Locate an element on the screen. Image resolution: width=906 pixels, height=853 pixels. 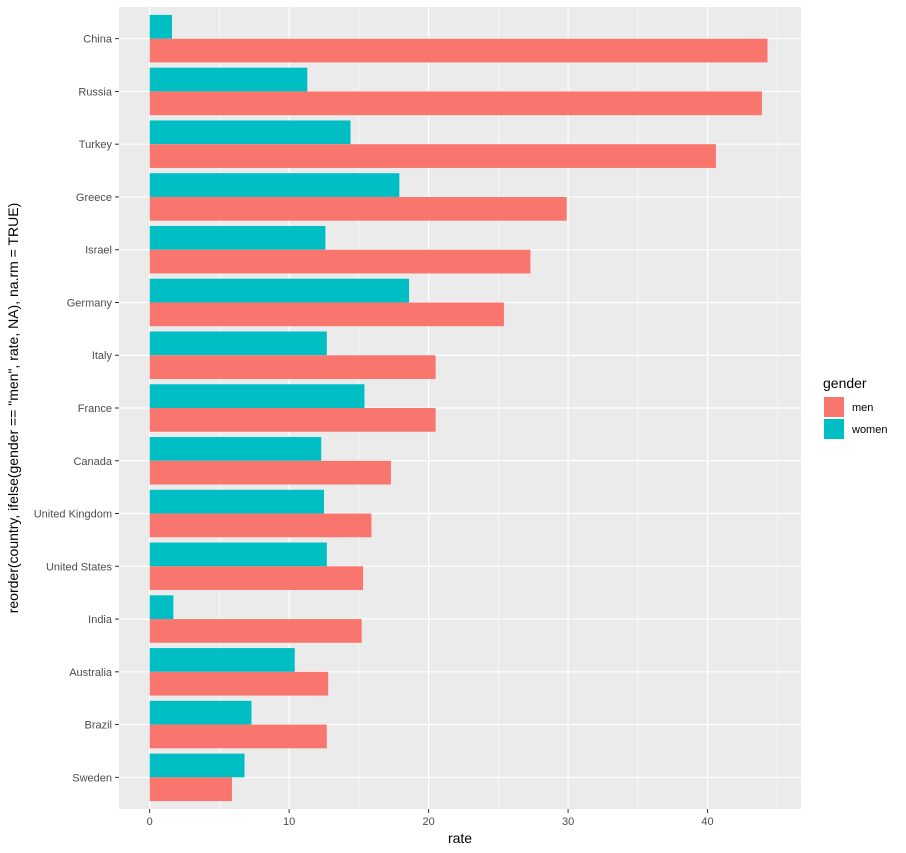
y-tick-label: Russia is located at coordinates (95, 92).